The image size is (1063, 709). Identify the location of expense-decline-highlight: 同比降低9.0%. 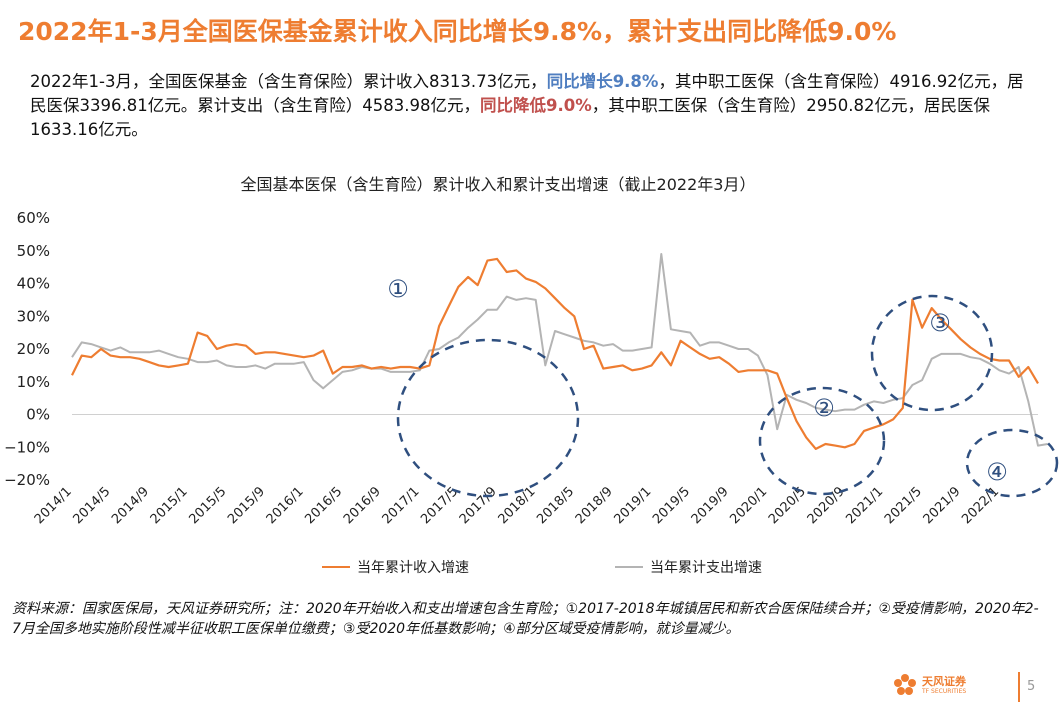
(535, 105).